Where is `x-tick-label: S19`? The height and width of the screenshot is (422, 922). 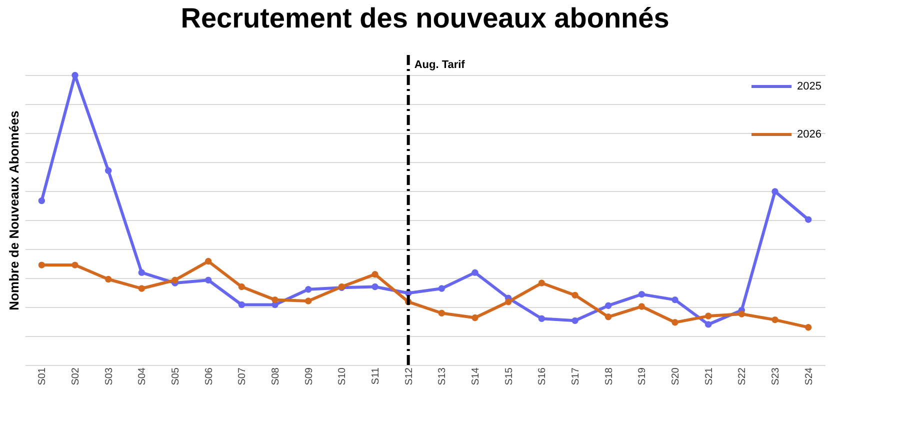 x-tick-label: S19 is located at coordinates (642, 376).